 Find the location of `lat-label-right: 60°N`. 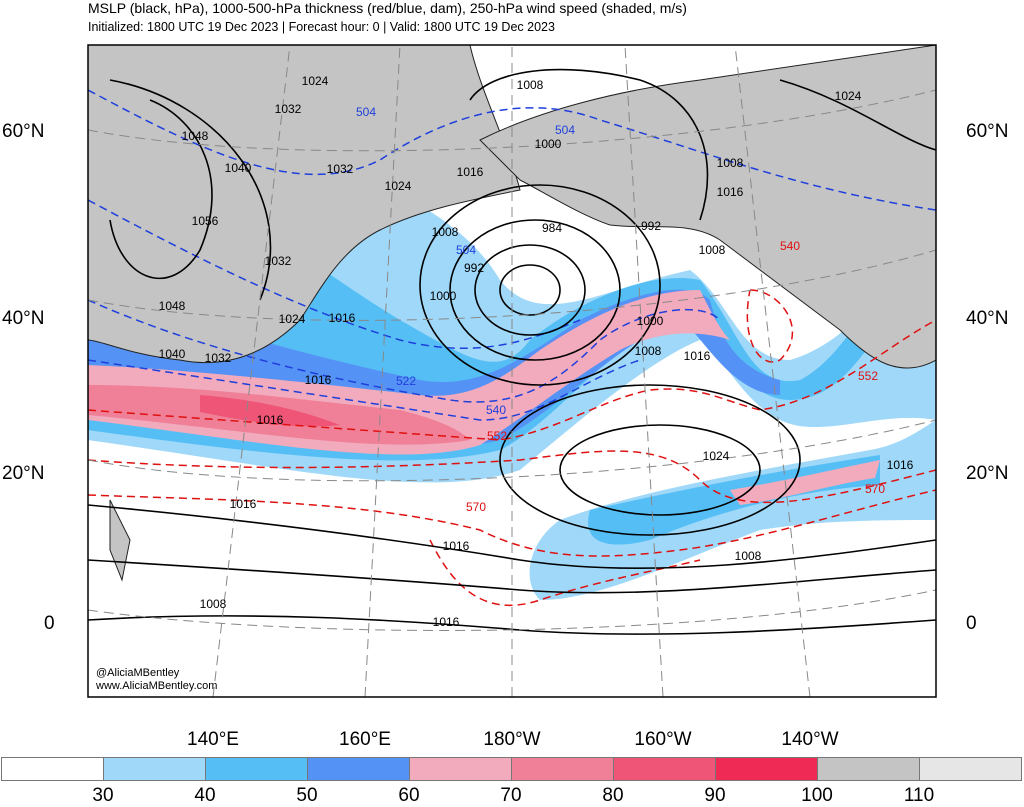

lat-label-right: 60°N is located at coordinates (987, 131).